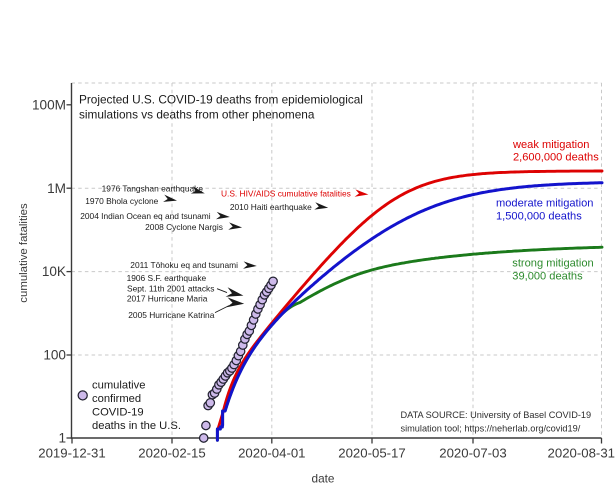  Describe the element at coordinates (286, 194) in the screenshot. I see `svg-text:U.S. HIV/AIDS cumulative fatal: U.S. HIV/AIDS cumulative fatalities` at that location.